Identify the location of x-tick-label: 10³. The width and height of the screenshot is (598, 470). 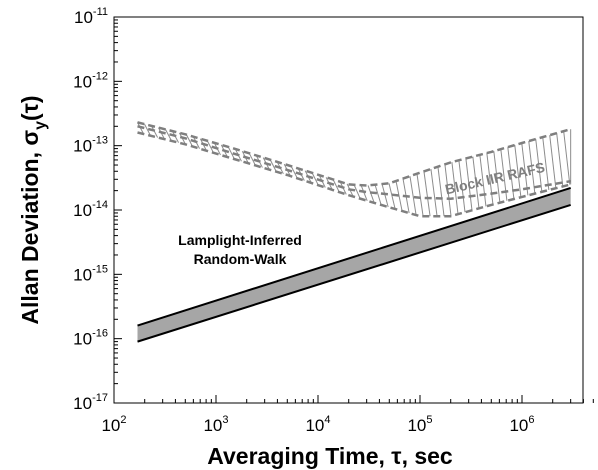
(215, 424).